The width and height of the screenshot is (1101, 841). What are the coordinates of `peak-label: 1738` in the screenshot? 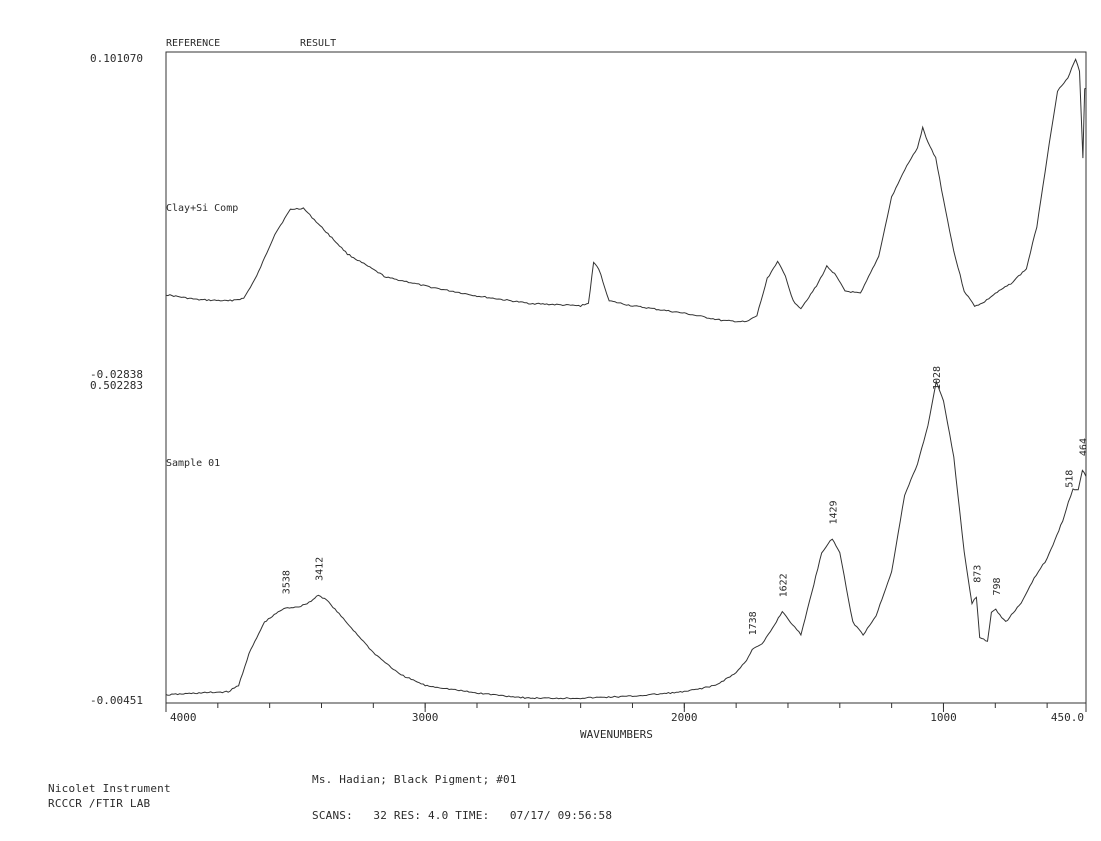 It's located at (753, 623).